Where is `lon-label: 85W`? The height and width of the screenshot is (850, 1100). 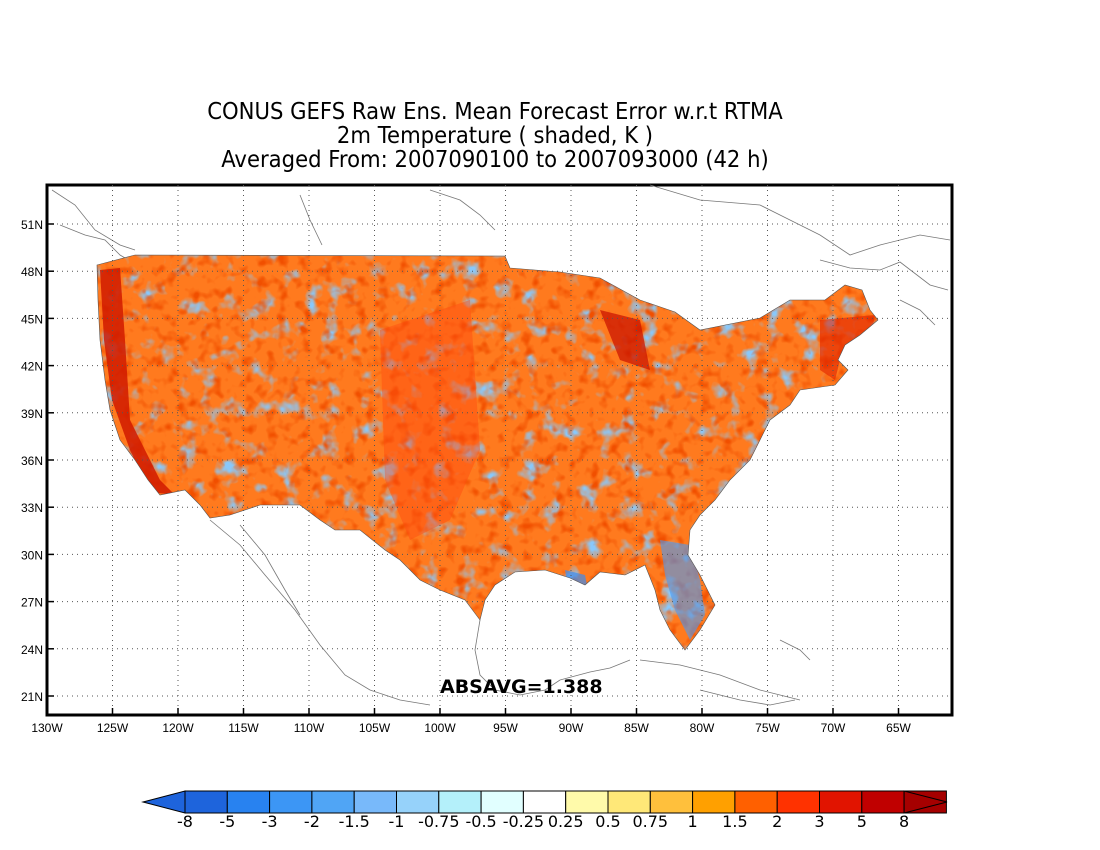
lon-label: 85W is located at coordinates (636, 728).